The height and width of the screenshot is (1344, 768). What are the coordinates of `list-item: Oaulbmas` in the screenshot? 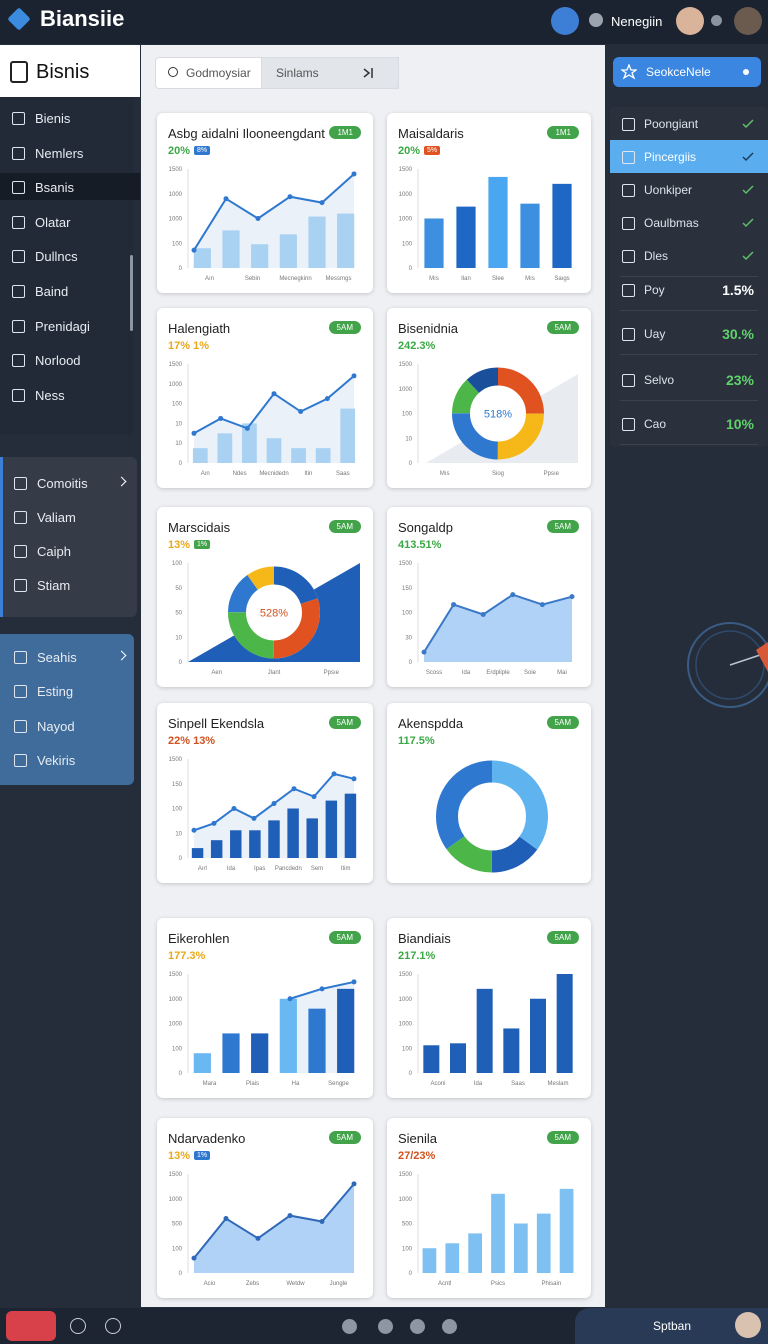 It's located at (689, 223).